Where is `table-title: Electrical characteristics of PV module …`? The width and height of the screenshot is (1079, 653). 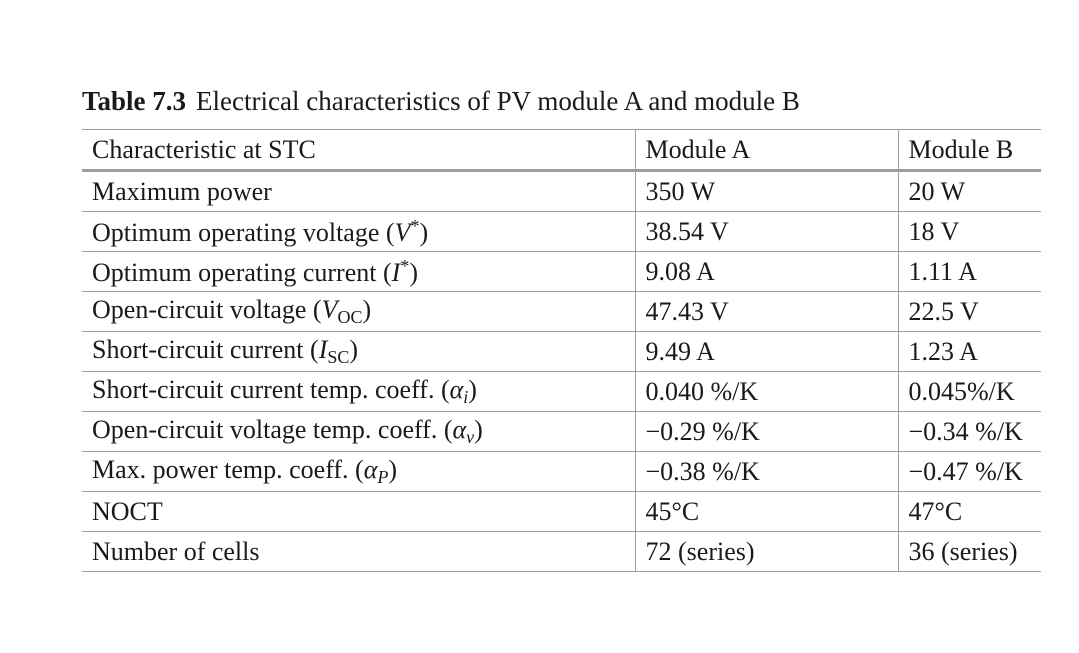
table-title: Electrical characteristics of PV module … is located at coordinates (498, 101).